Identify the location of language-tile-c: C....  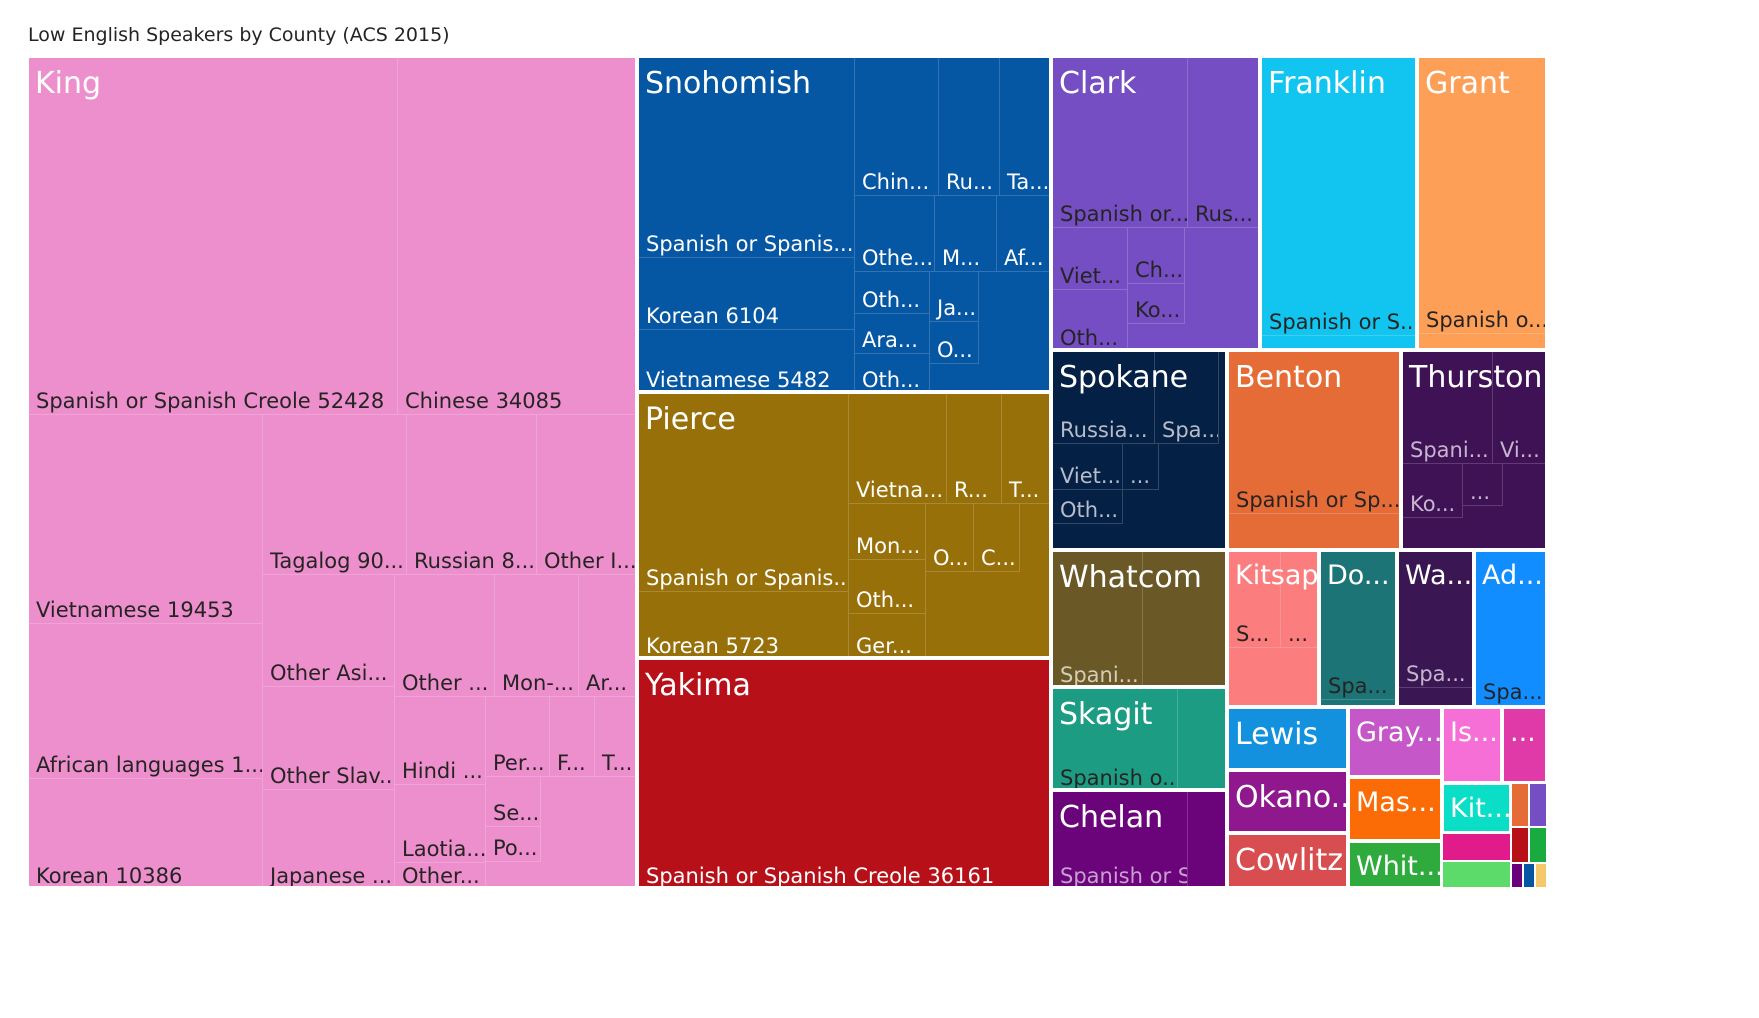
(997, 538).